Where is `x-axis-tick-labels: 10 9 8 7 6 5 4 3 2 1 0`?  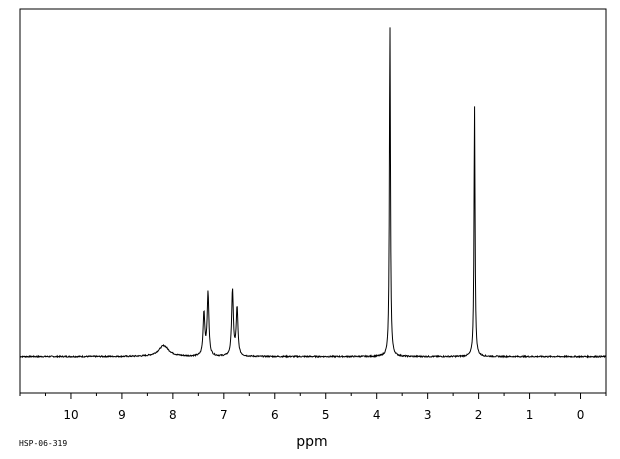 x-axis-tick-labels: 10 9 8 7 6 5 4 3 2 1 0 is located at coordinates (323, 415).